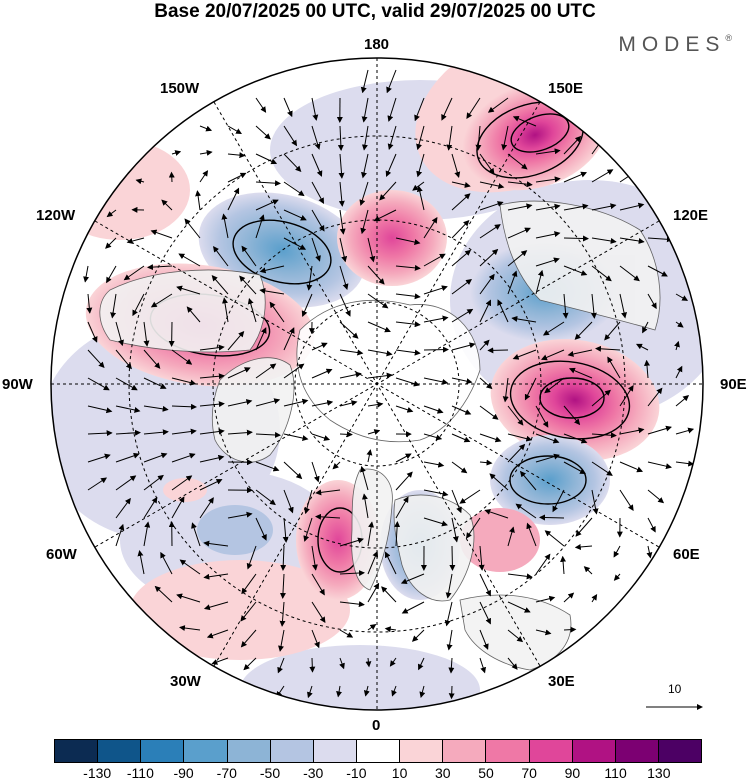  Describe the element at coordinates (566, 88) in the screenshot. I see `lon-label-150e: 150E` at that location.